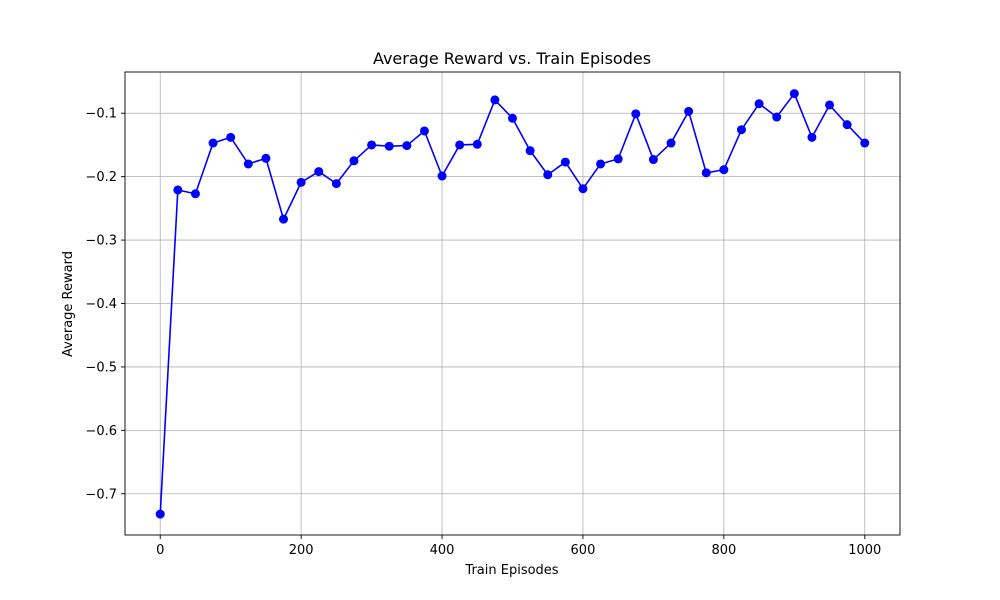 The width and height of the screenshot is (1000, 600). Describe the element at coordinates (160, 550) in the screenshot. I see `x-tick-label: 0` at that location.